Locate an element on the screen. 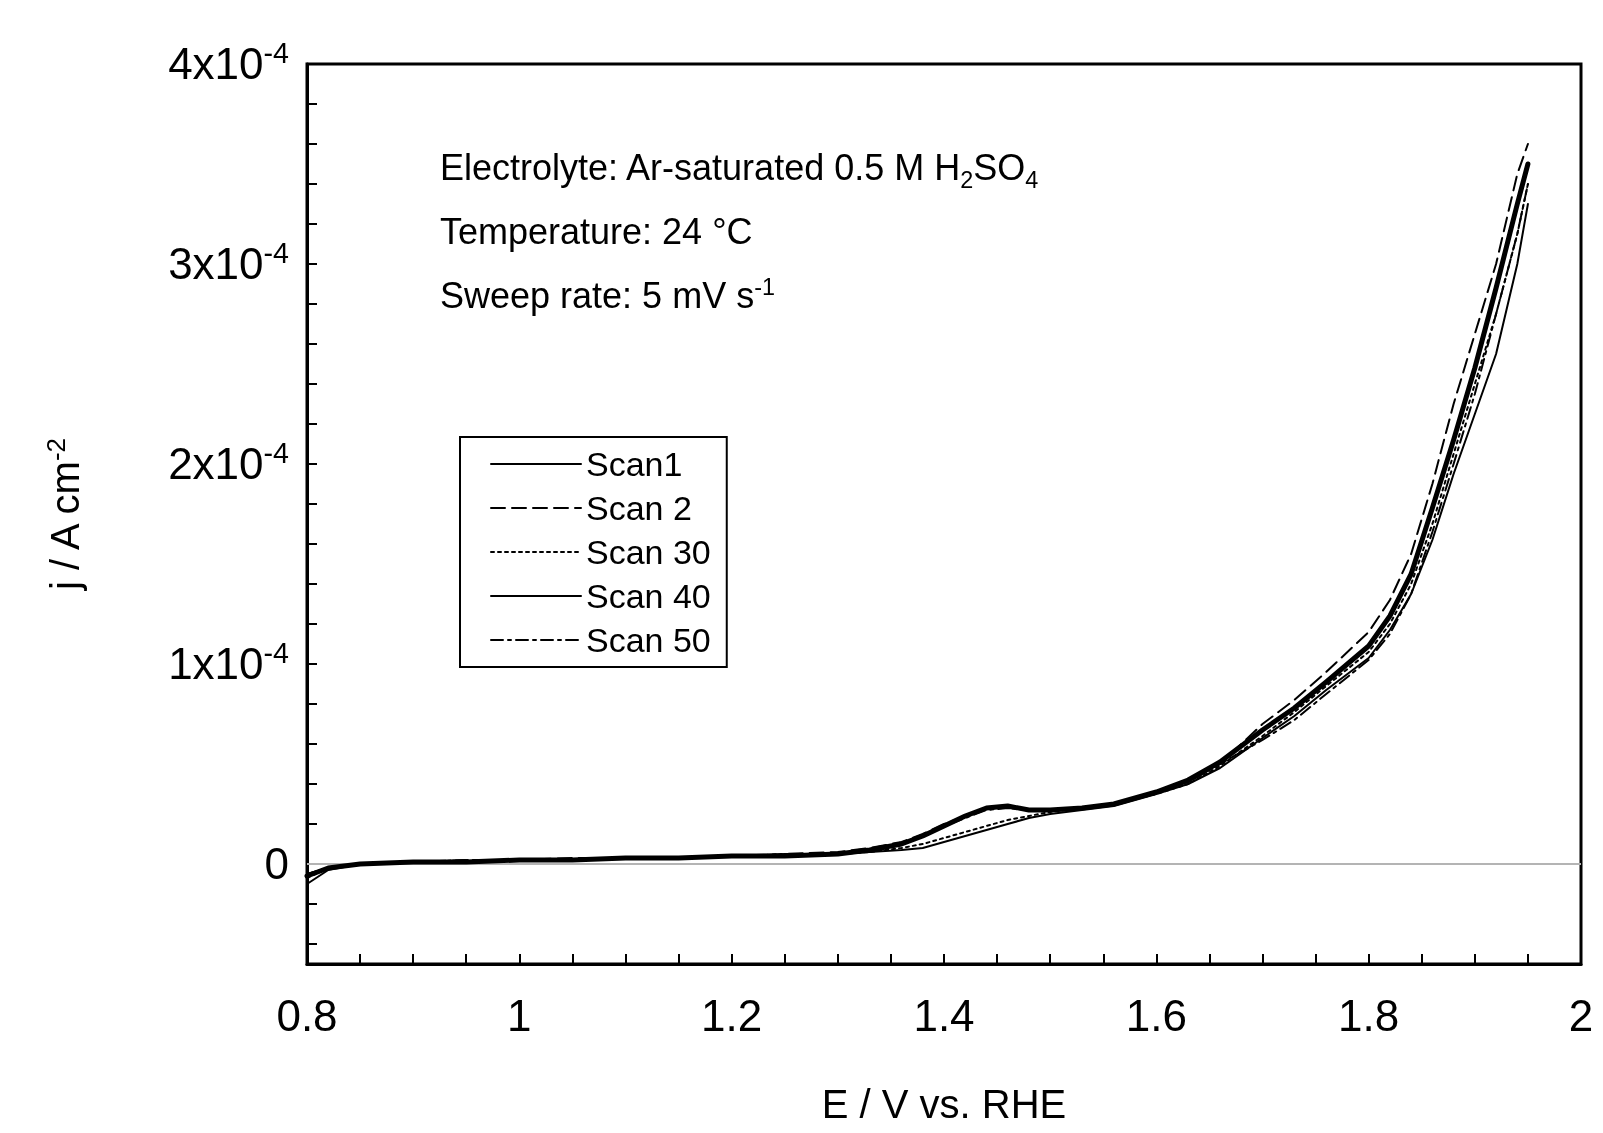 The image size is (1603, 1133). y-tick-label: 0 is located at coordinates (276, 863).